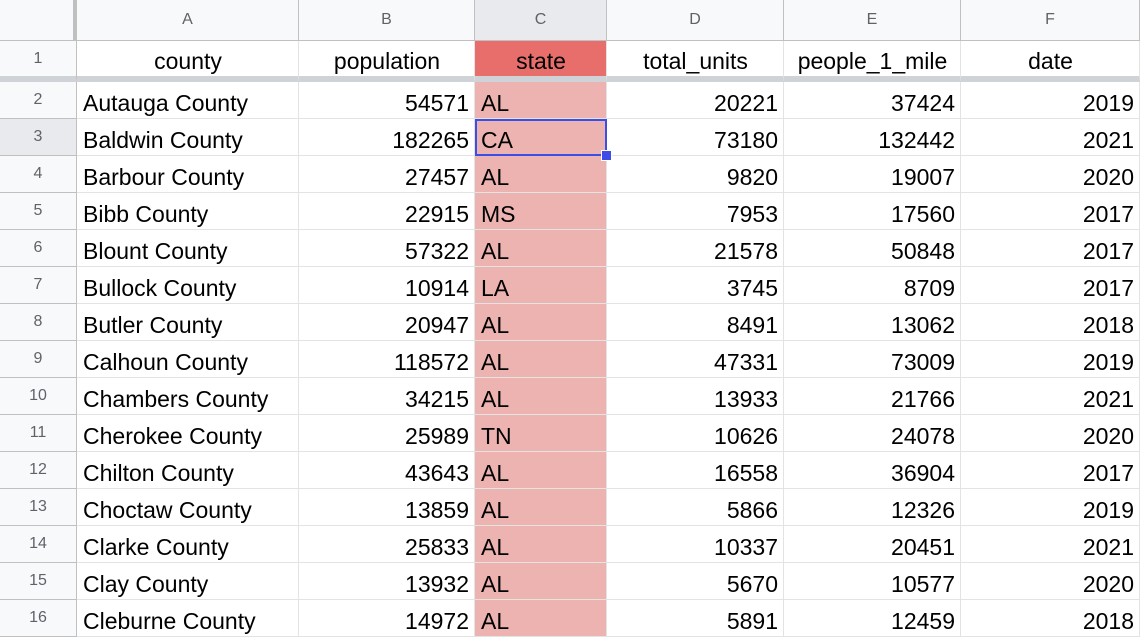  What do you see at coordinates (188, 507) in the screenshot?
I see `cell-county: Choctaw County` at bounding box center [188, 507].